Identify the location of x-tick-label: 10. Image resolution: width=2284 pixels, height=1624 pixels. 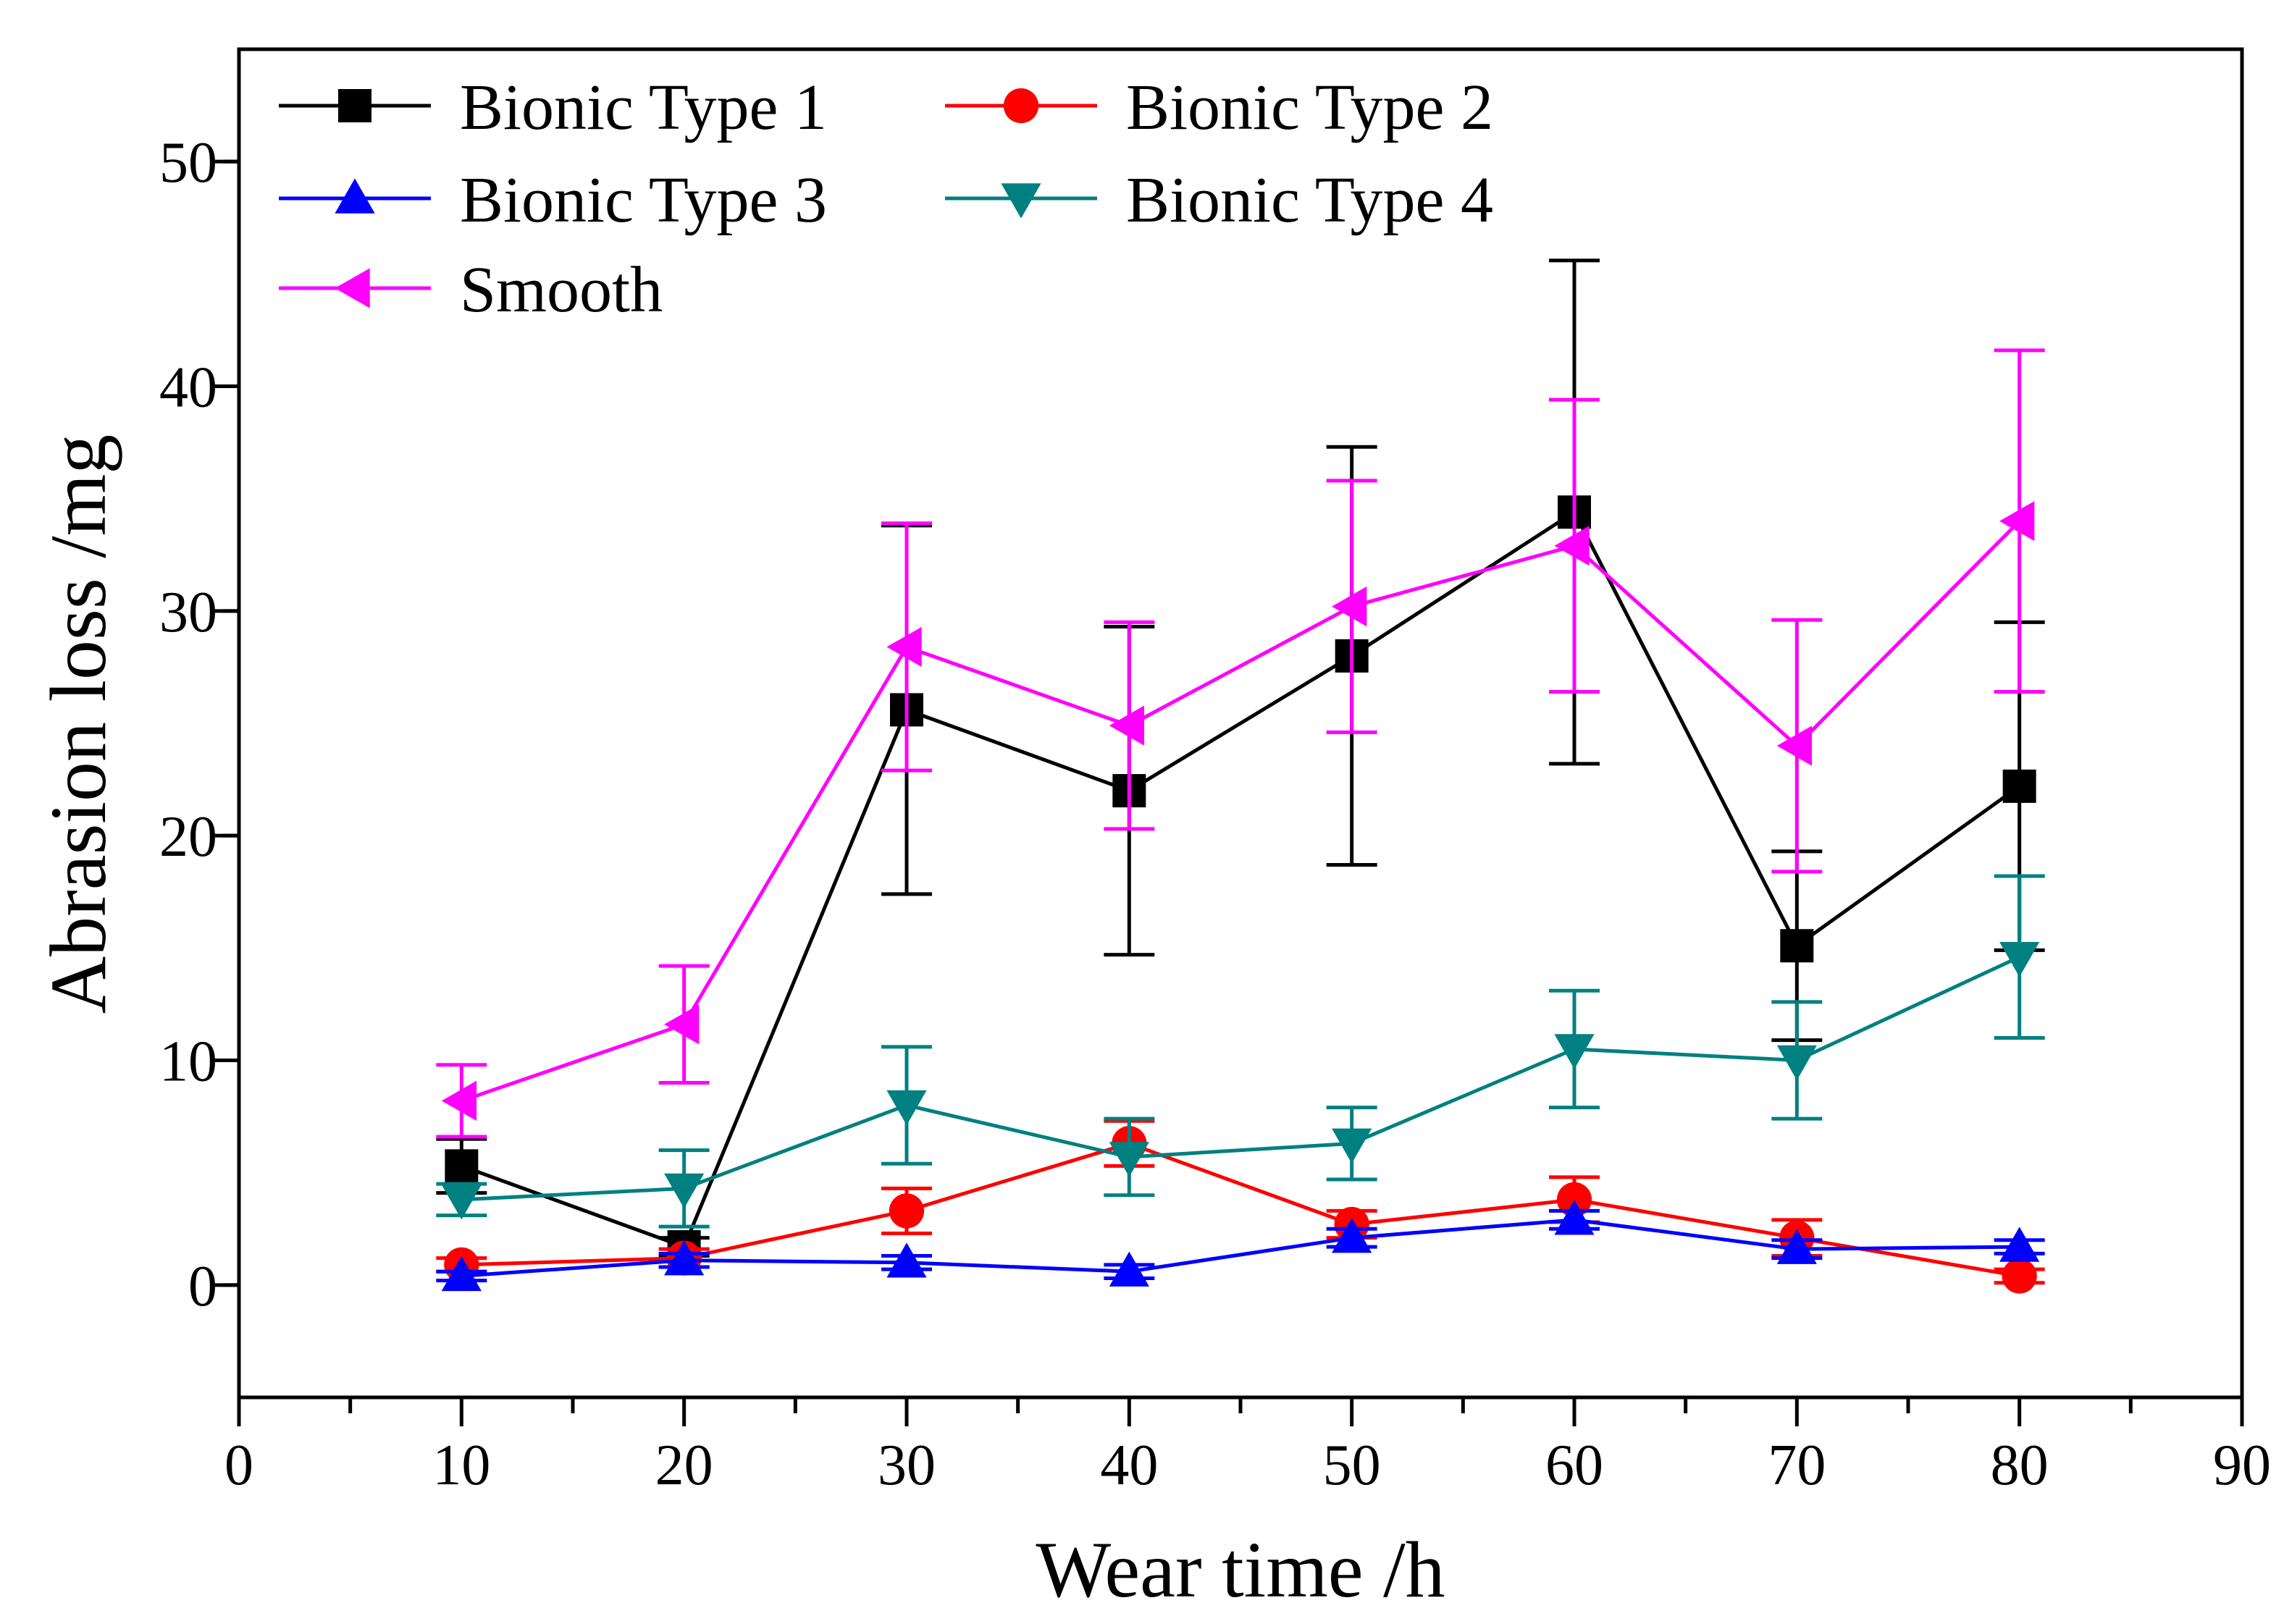
(461, 1465).